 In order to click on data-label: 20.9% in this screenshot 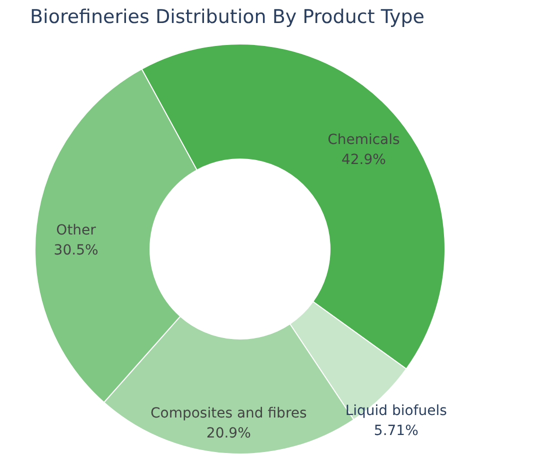, I will do `click(228, 434)`.